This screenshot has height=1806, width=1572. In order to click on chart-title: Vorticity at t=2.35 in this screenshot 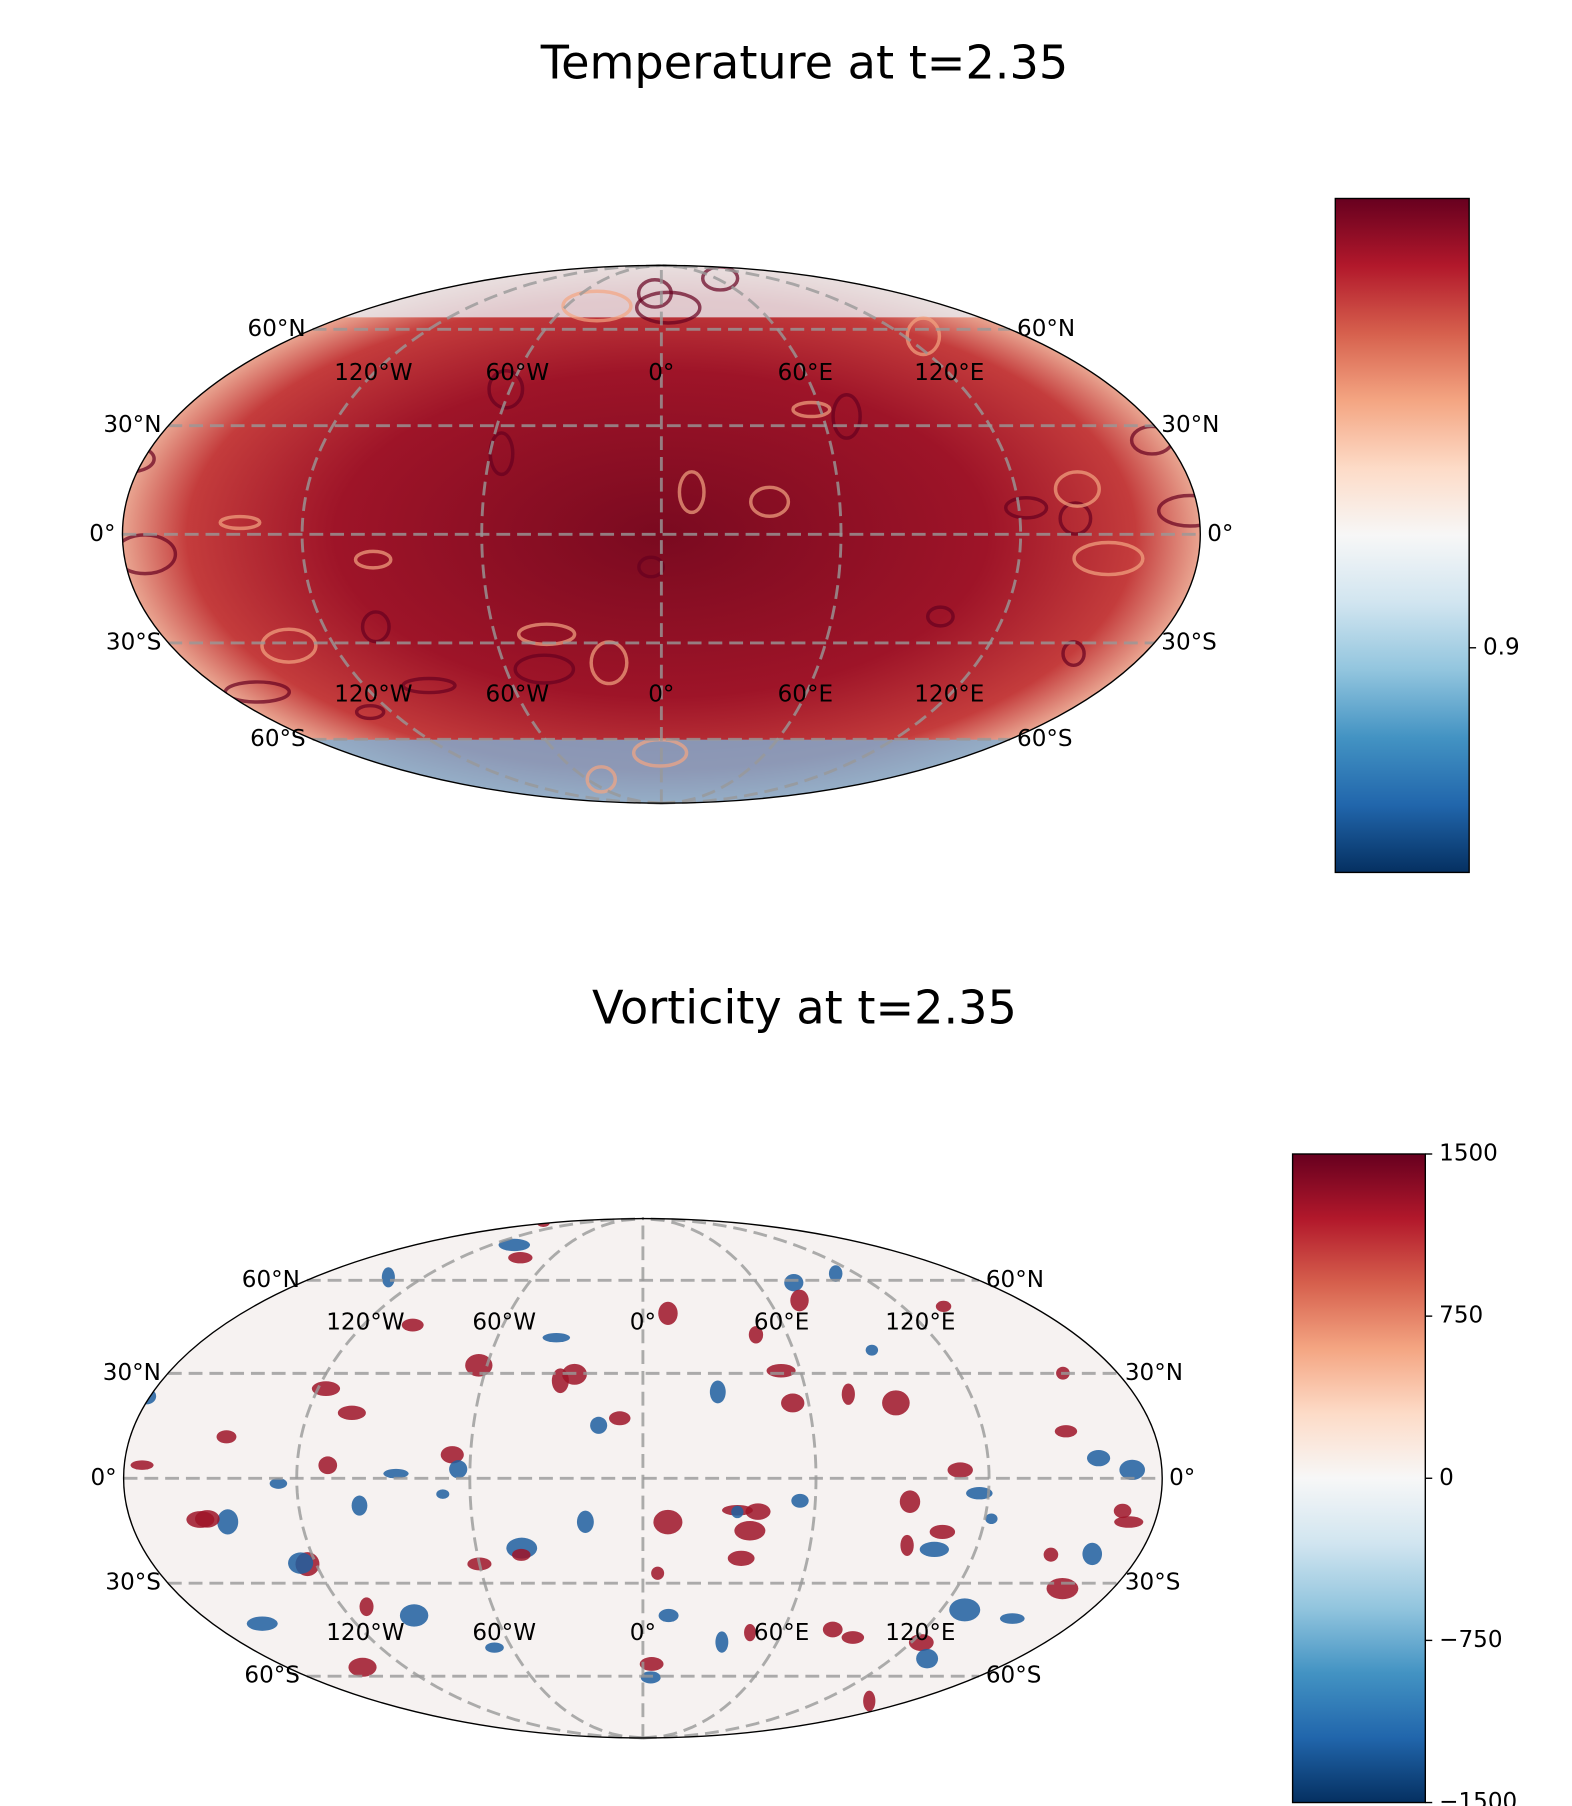, I will do `click(804, 1007)`.